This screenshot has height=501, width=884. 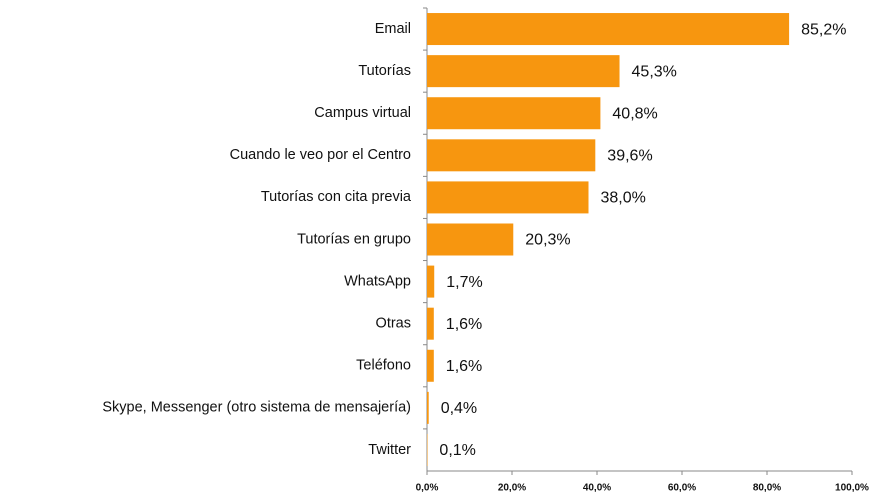 I want to click on category-label: Campus virtual, so click(x=362, y=113).